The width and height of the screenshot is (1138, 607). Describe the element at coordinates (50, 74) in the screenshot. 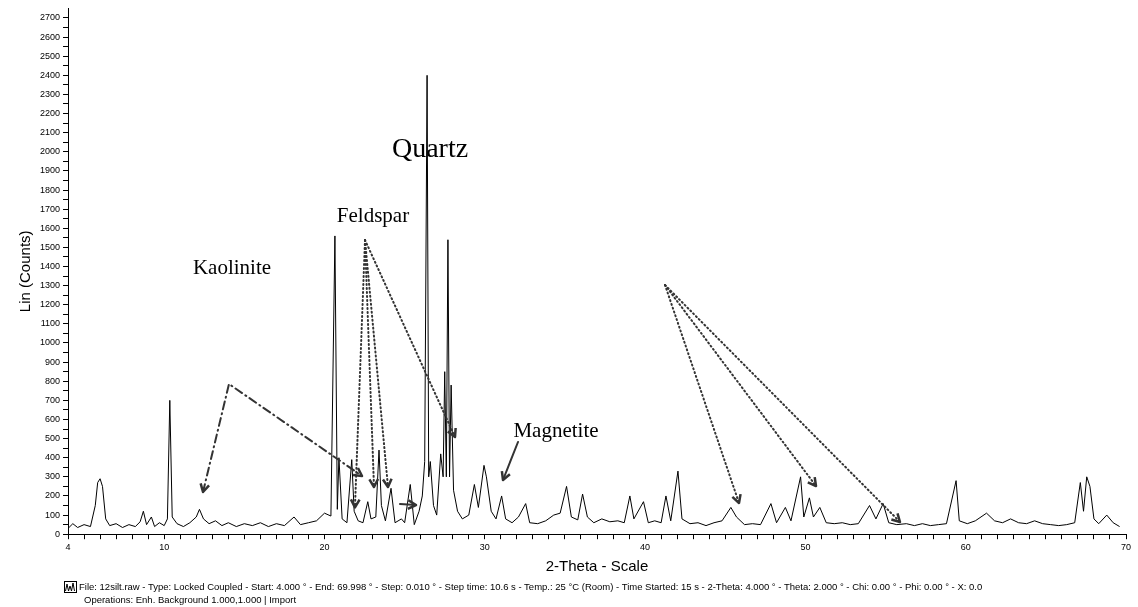

I see `y-tick-label: 2400` at that location.